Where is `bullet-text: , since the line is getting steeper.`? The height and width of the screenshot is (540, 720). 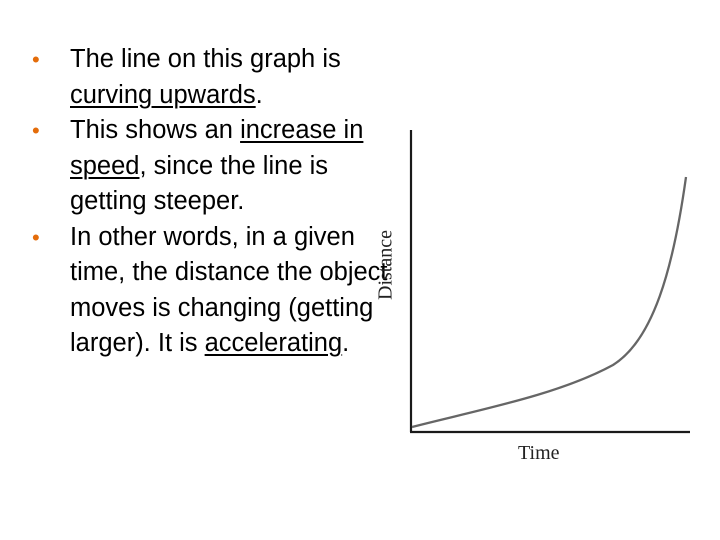
bullet-text: , since the line is getting steeper. is located at coordinates (199, 183).